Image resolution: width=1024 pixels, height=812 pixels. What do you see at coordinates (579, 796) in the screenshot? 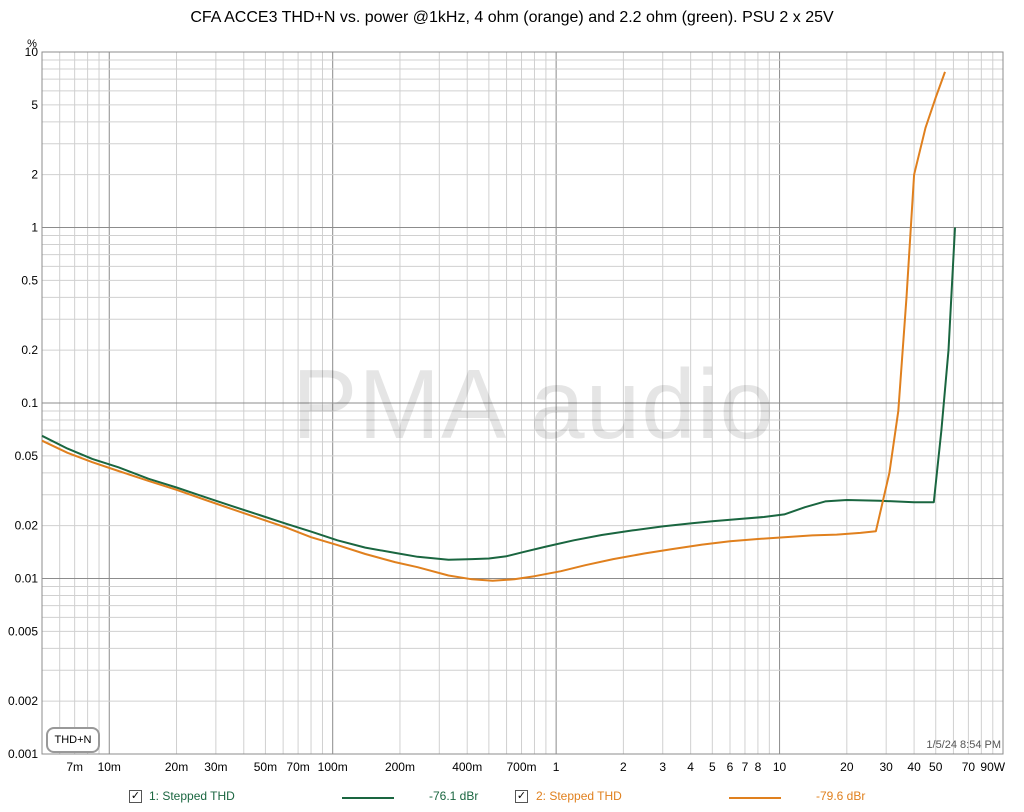
I see `series-2-legend-label: 2: Stepped THD` at bounding box center [579, 796].